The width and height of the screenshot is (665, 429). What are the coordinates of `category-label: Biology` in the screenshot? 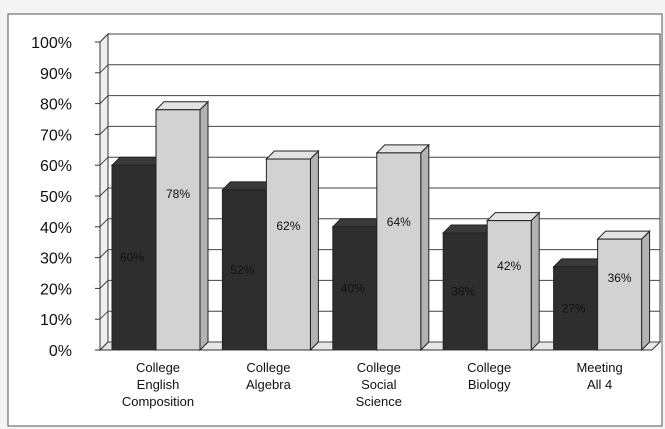 It's located at (489, 384).